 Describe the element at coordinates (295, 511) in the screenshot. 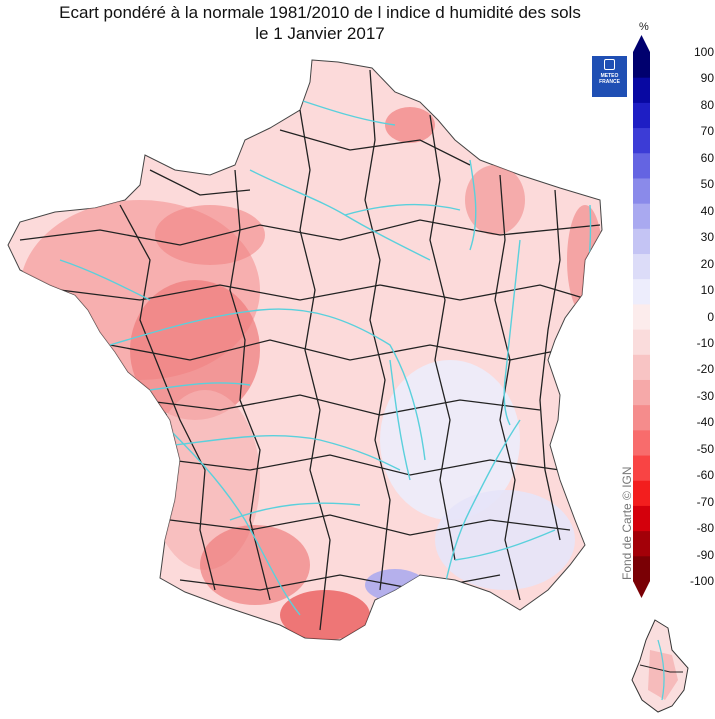

I see `river-lot` at that location.